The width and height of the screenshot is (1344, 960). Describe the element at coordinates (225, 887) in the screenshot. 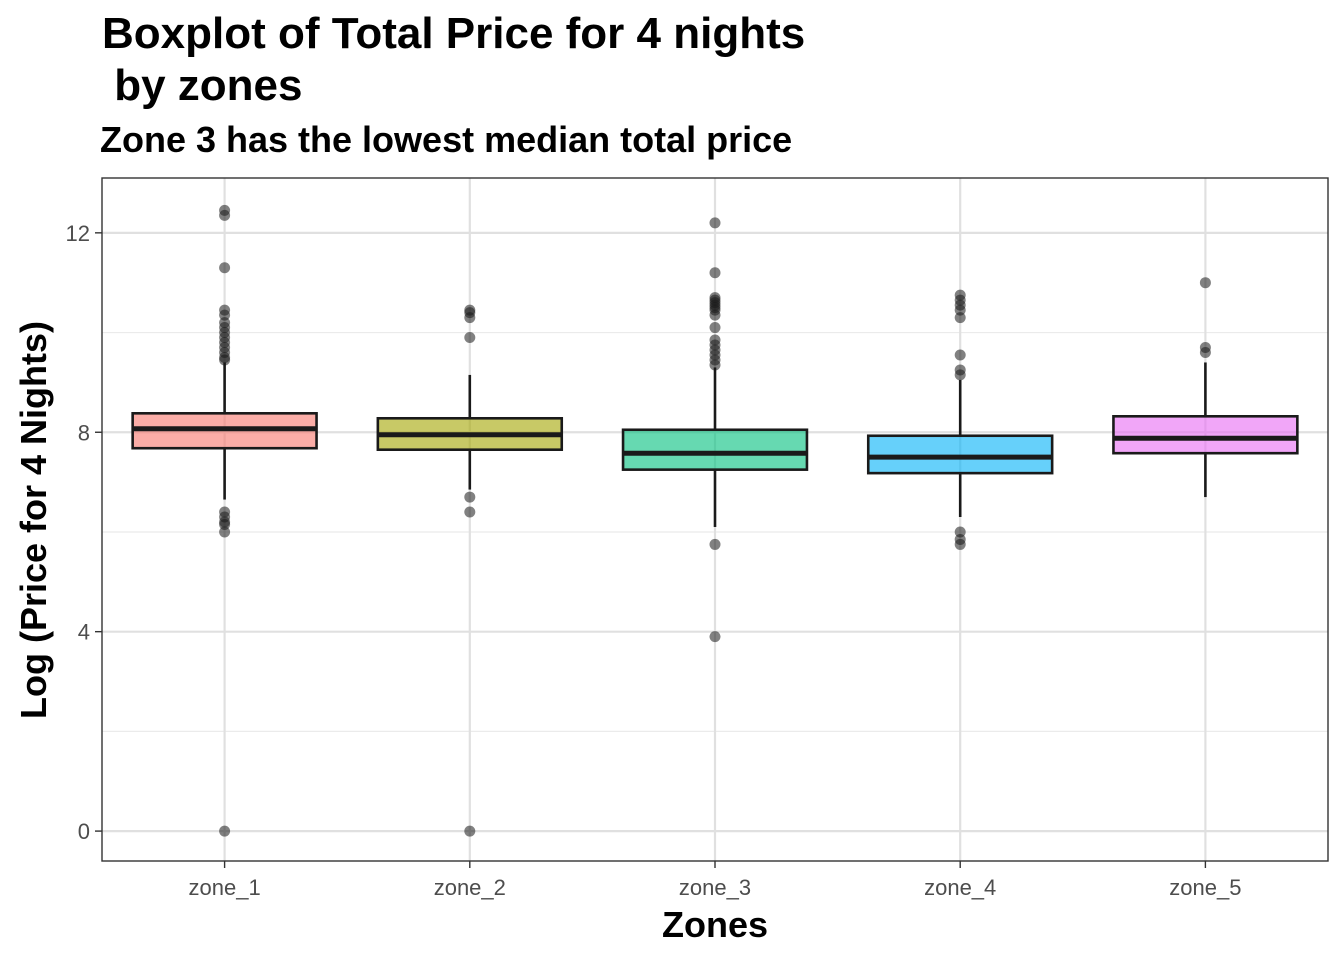

I see `x-tick-label: zone_1` at that location.